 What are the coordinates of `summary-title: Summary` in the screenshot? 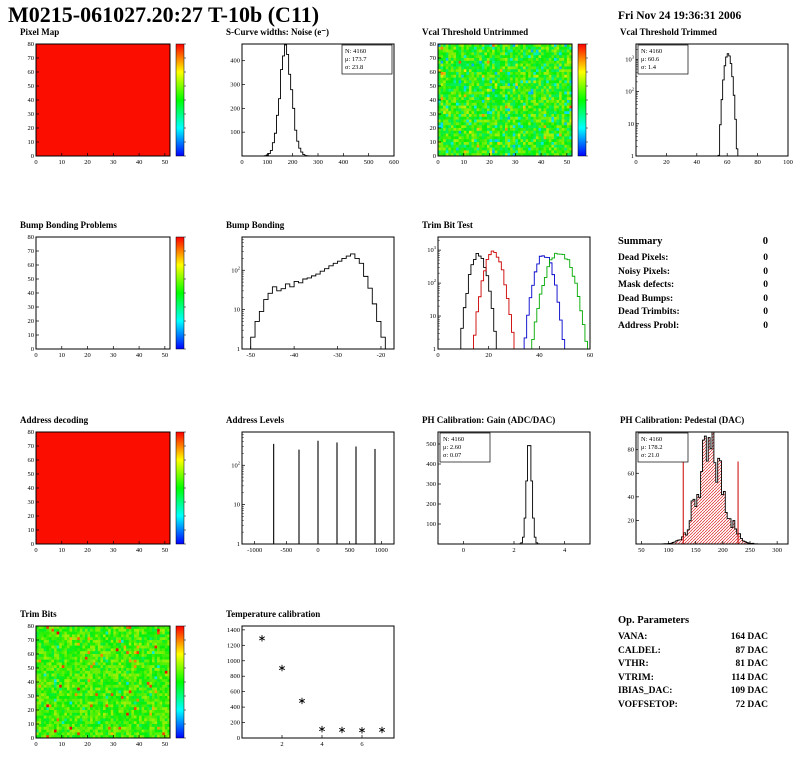 It's located at (640, 241).